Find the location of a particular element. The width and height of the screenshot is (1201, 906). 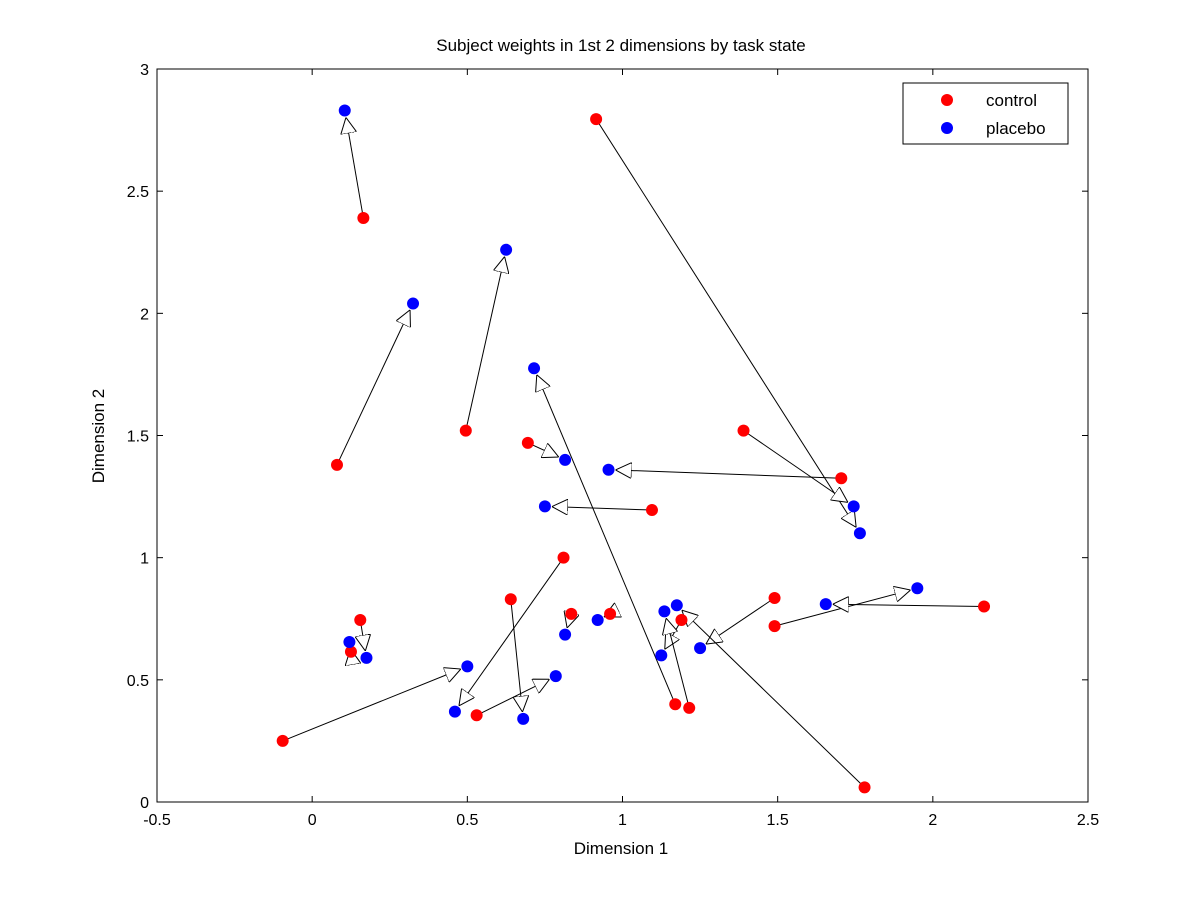

x-axis-label: Dimension 1 is located at coordinates (621, 848).